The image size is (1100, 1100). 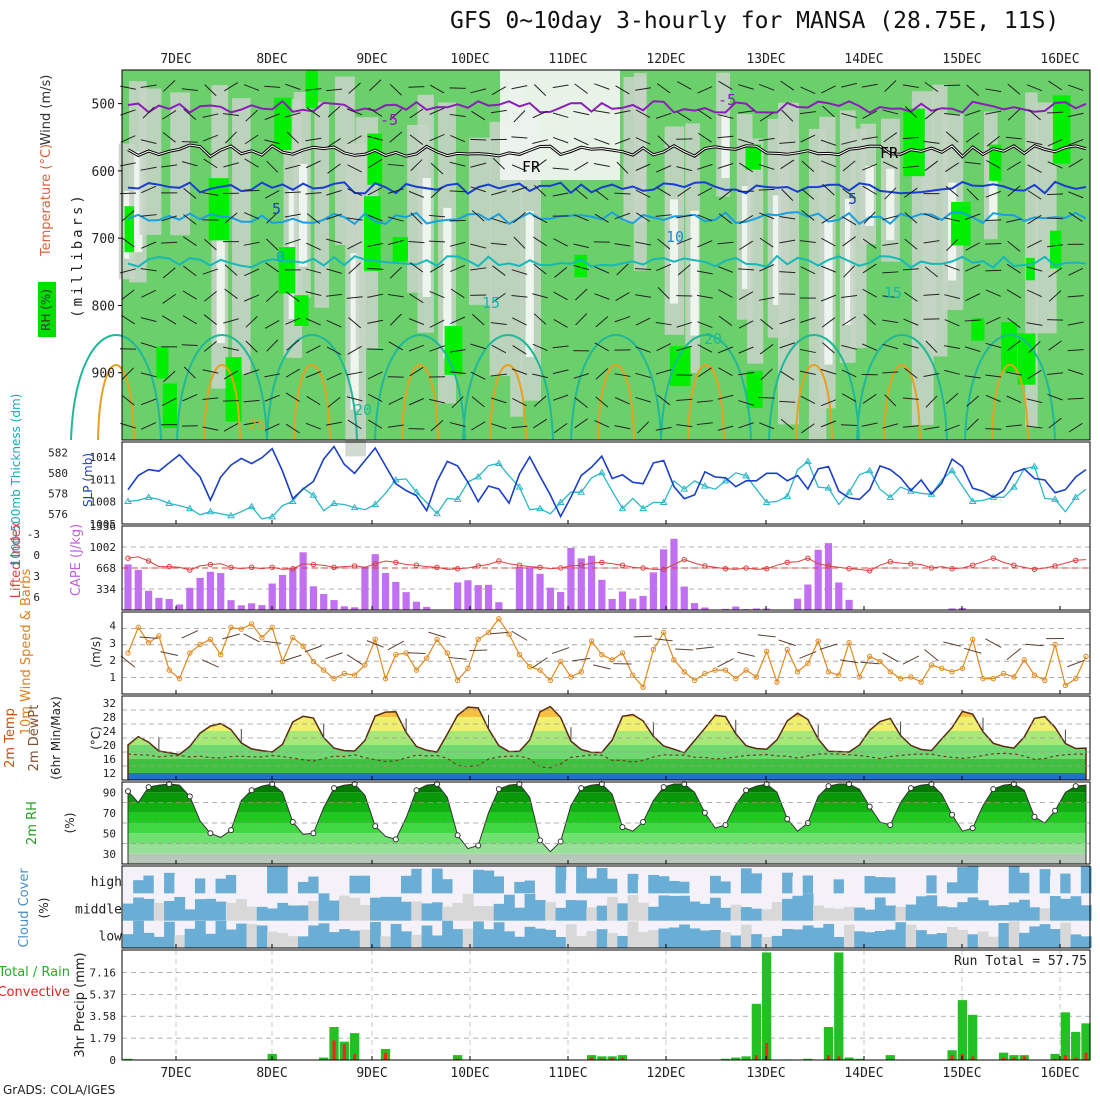 What do you see at coordinates (35, 972) in the screenshot?
I see `precip-total-legend: Total / Rain` at bounding box center [35, 972].